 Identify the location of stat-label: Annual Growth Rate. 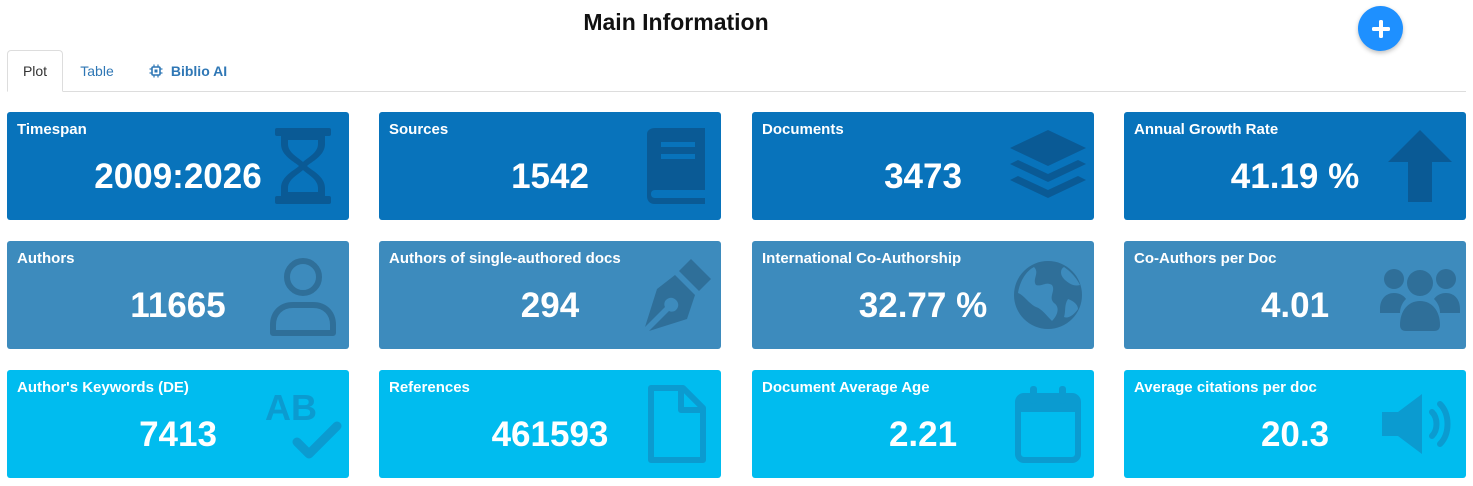
(1206, 129).